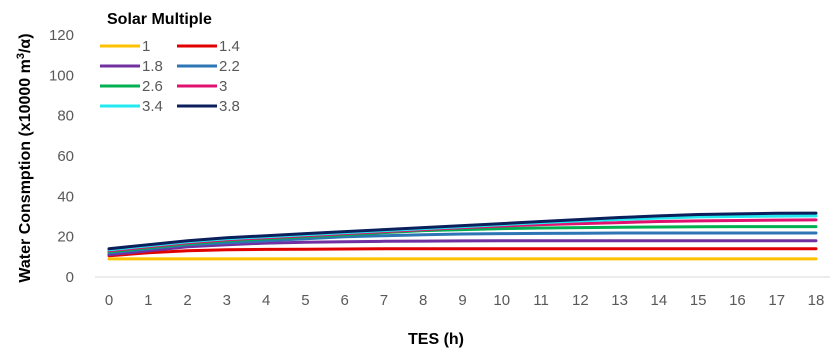 The width and height of the screenshot is (835, 356). I want to click on legend-label-1.4: 1.4, so click(229, 46).